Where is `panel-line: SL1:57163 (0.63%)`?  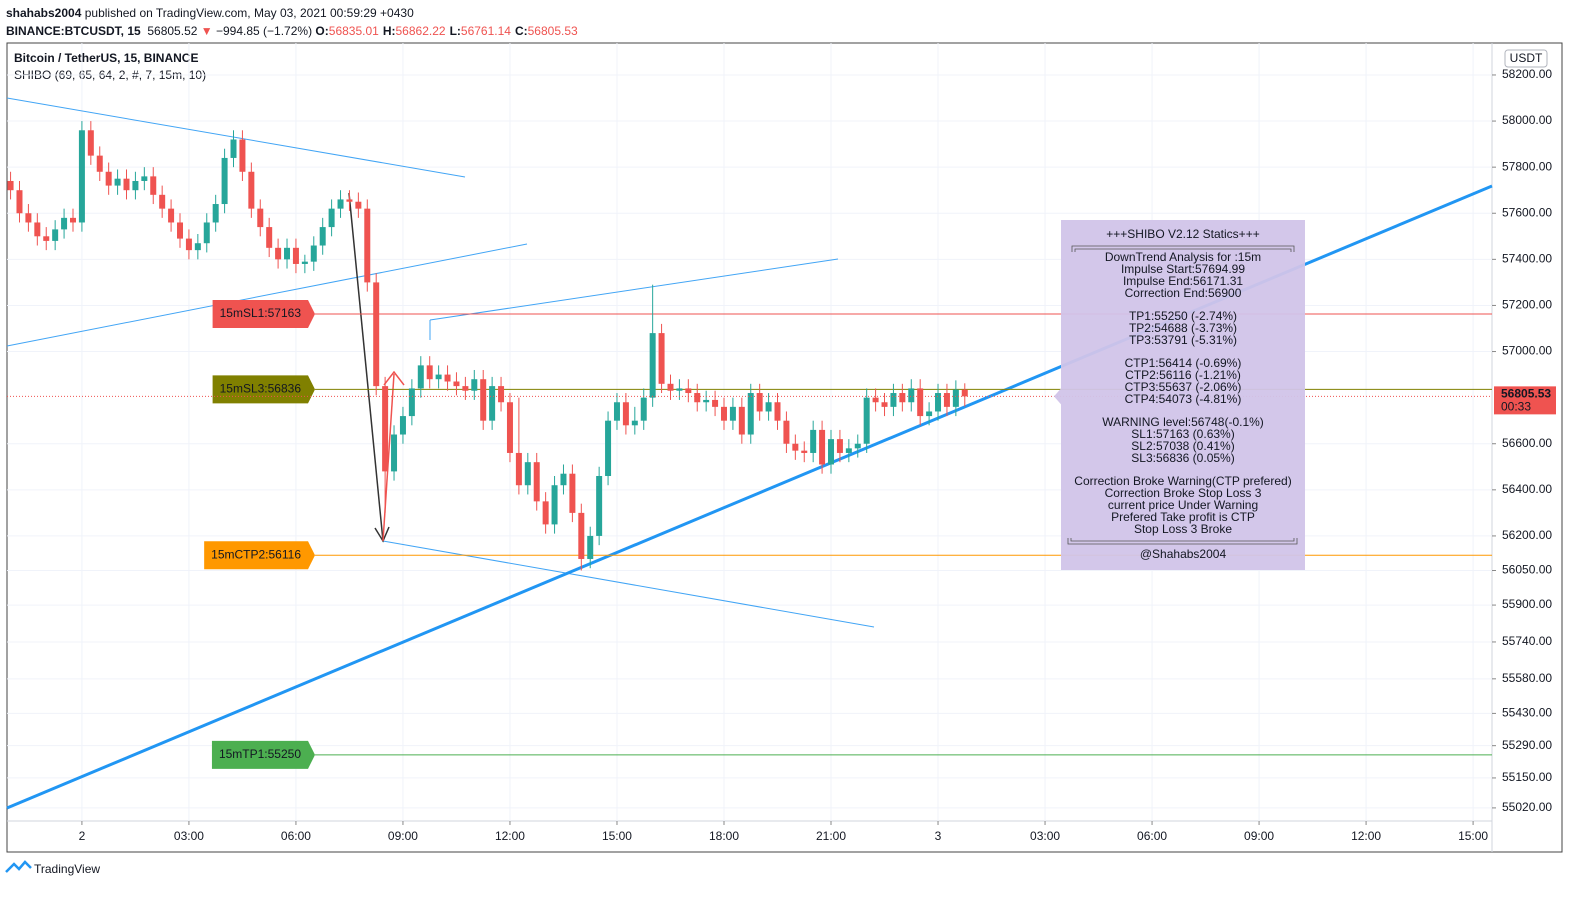 panel-line: SL1:57163 (0.63%) is located at coordinates (1182, 434).